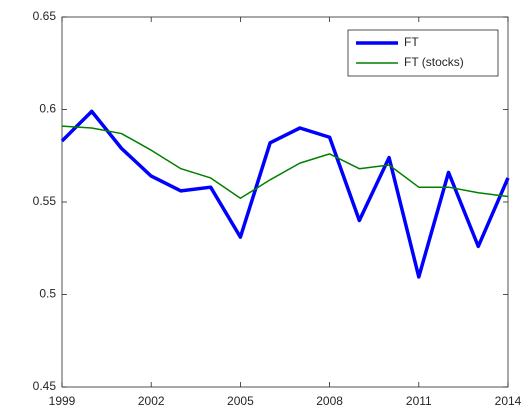 This screenshot has width=524, height=417. What do you see at coordinates (419, 401) in the screenshot?
I see `x-tick-label: 2011` at bounding box center [419, 401].